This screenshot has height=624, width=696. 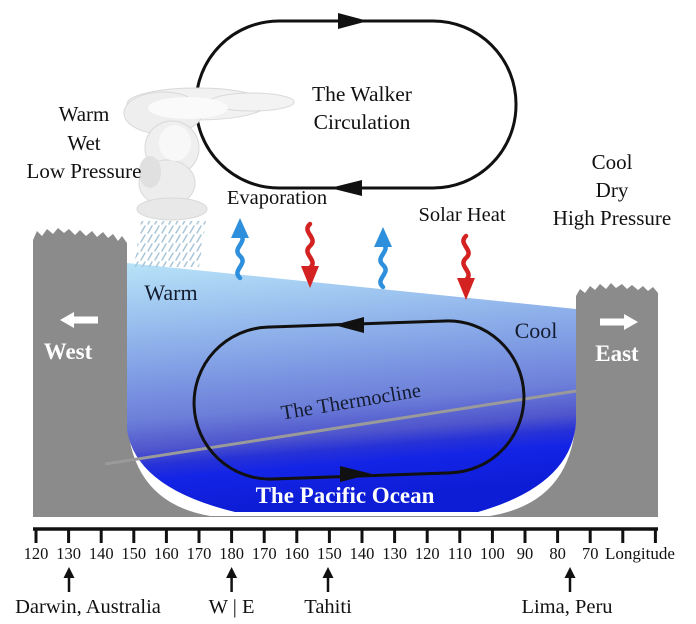 What do you see at coordinates (340, 427) in the screenshot?
I see `thermocline-line` at bounding box center [340, 427].